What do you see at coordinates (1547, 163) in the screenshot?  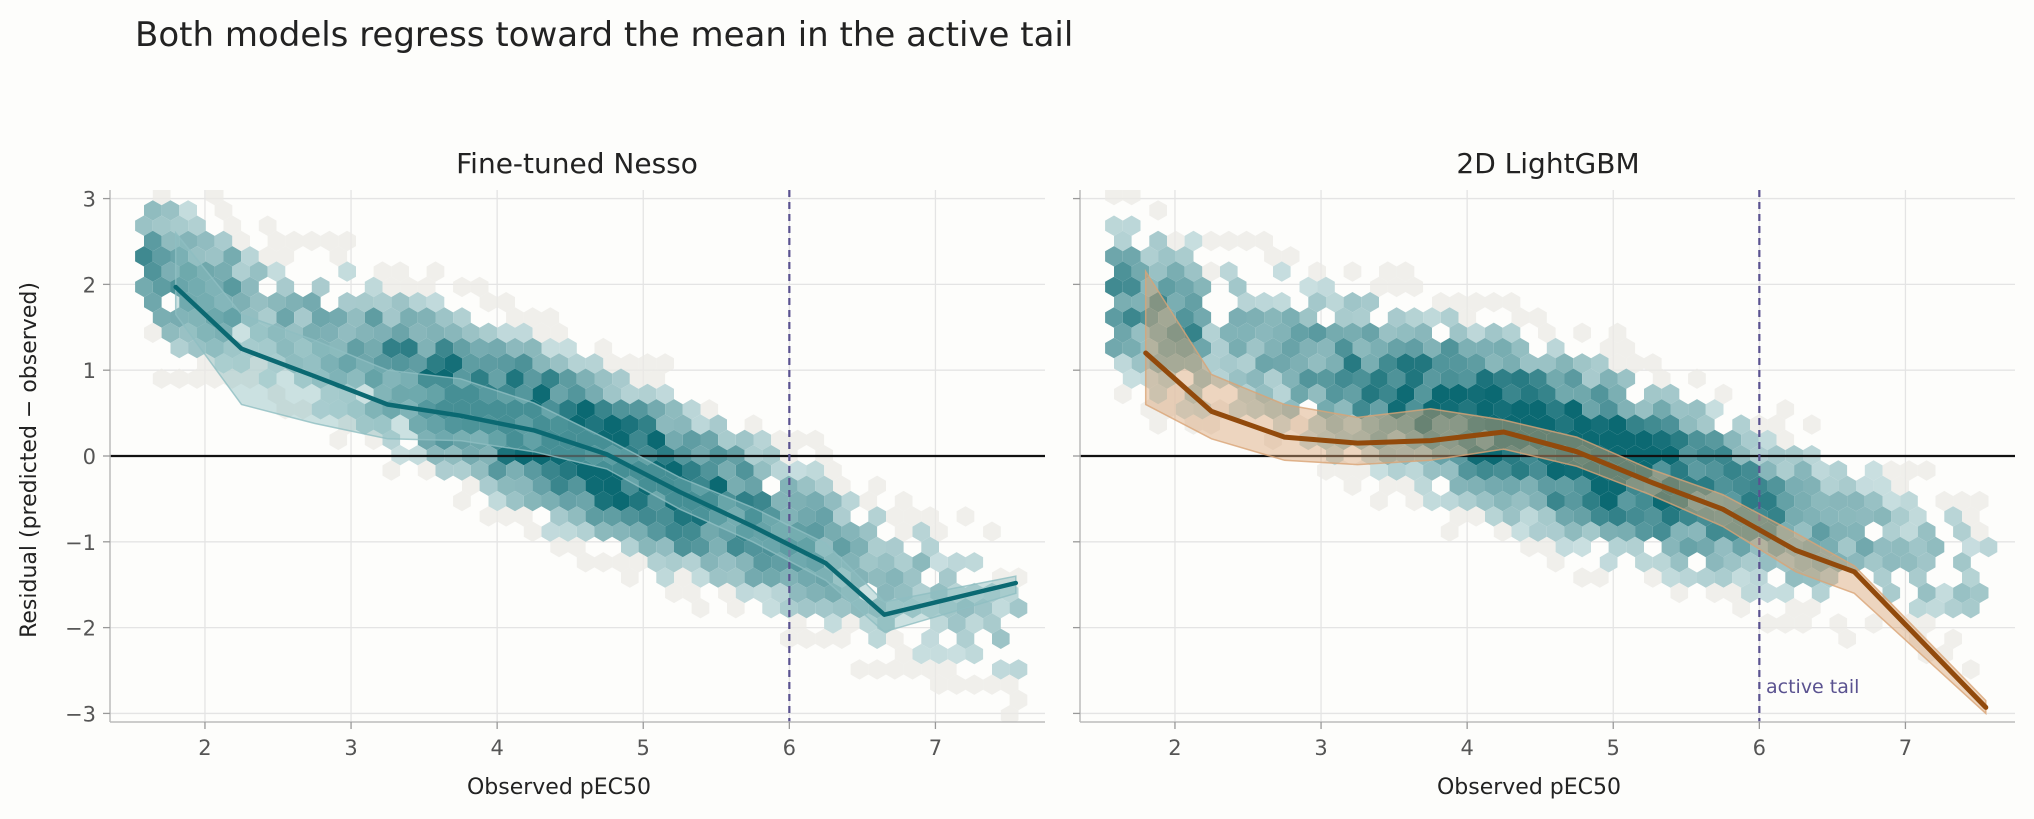 I see `panel-title: 2D LightGBM` at bounding box center [1547, 163].